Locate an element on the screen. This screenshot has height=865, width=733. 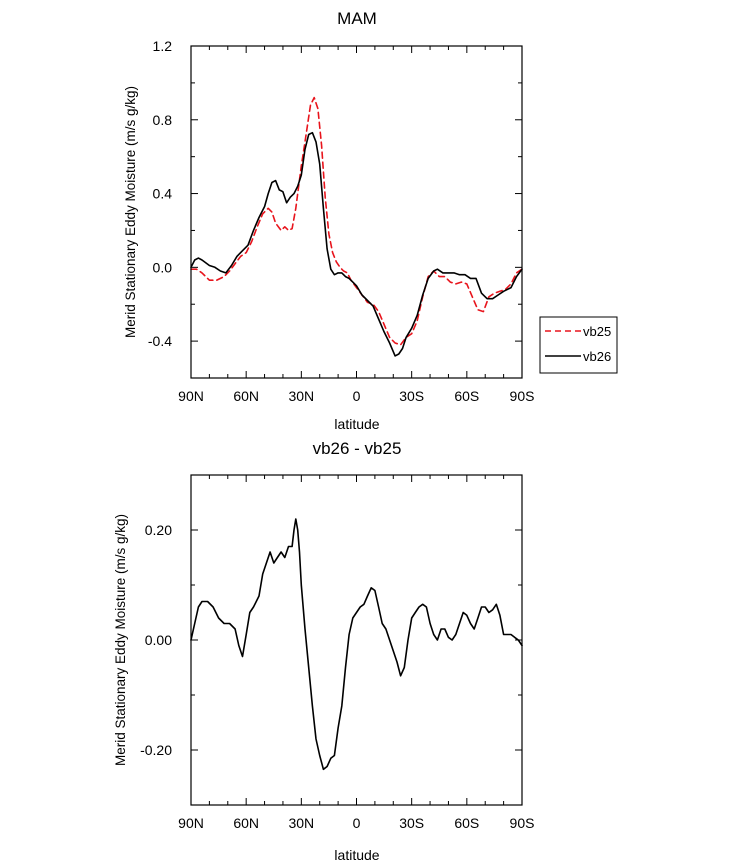
bottom-ytick-label: 0.20 is located at coordinates (158, 530).